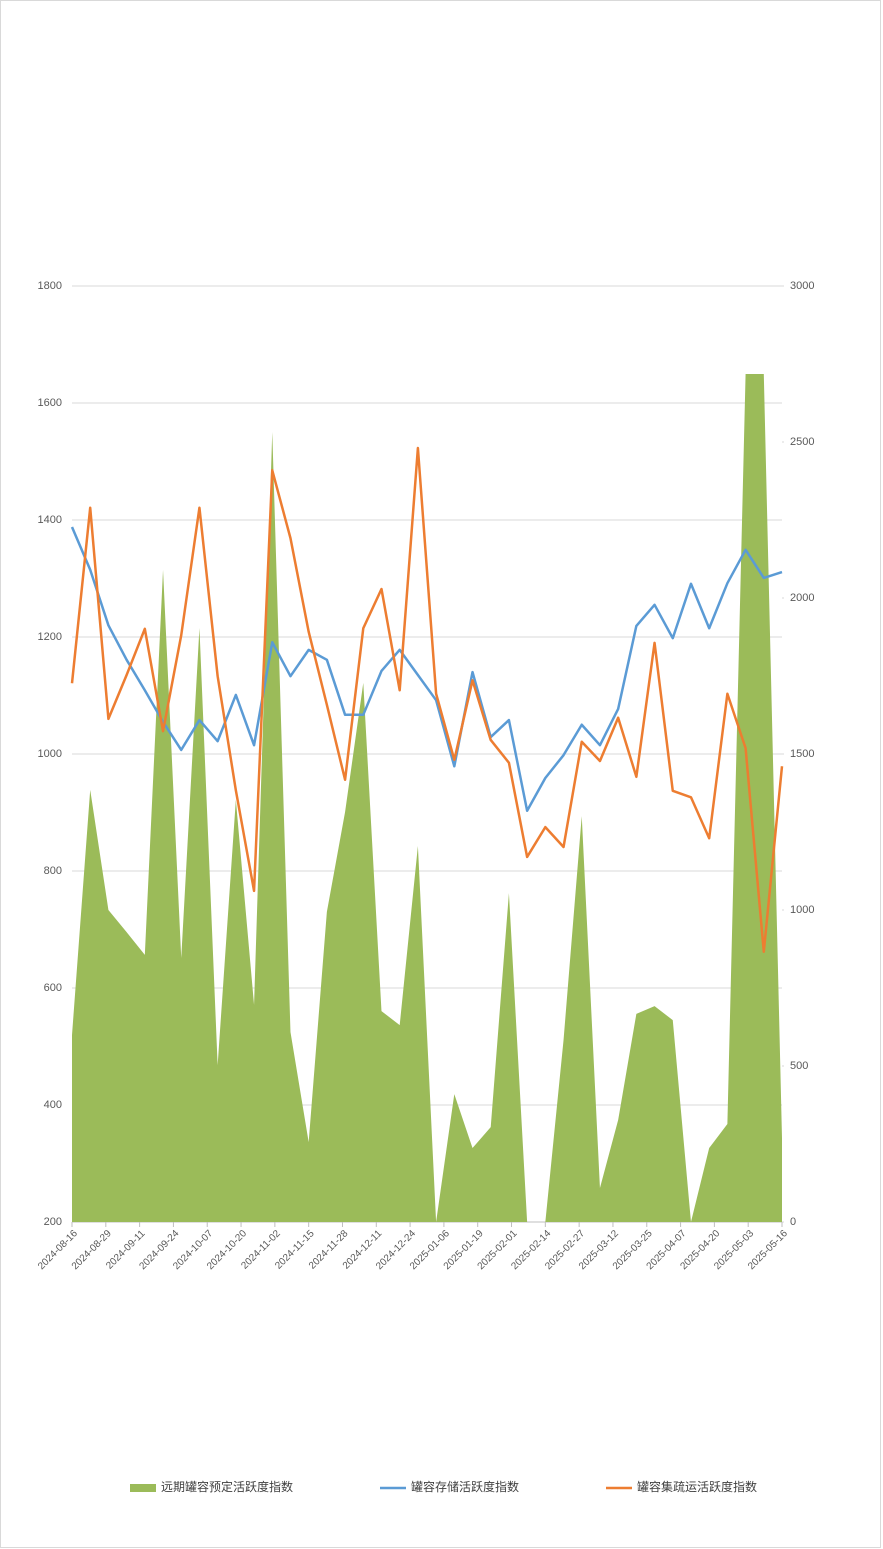 This screenshot has height=1549, width=883. Describe the element at coordinates (53, 1222) in the screenshot. I see `y-tick-label: 200` at that location.